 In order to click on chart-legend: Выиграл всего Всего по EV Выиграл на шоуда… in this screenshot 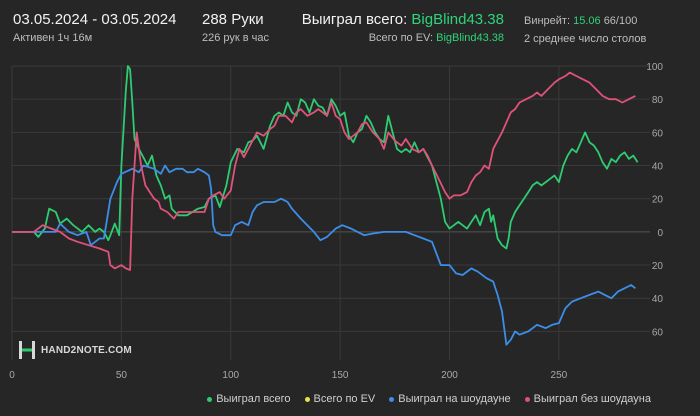, I will do `click(429, 399)`.